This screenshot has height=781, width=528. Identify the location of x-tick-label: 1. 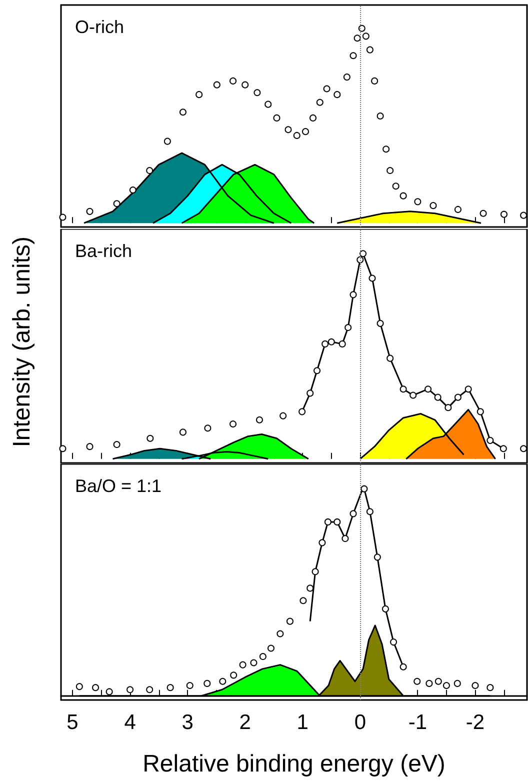
(302, 722).